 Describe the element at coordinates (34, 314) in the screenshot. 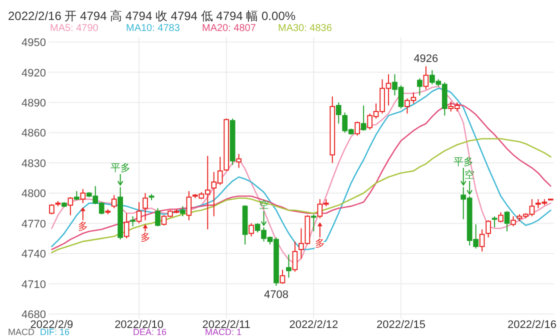

I see `y-tick-label: 4680` at that location.